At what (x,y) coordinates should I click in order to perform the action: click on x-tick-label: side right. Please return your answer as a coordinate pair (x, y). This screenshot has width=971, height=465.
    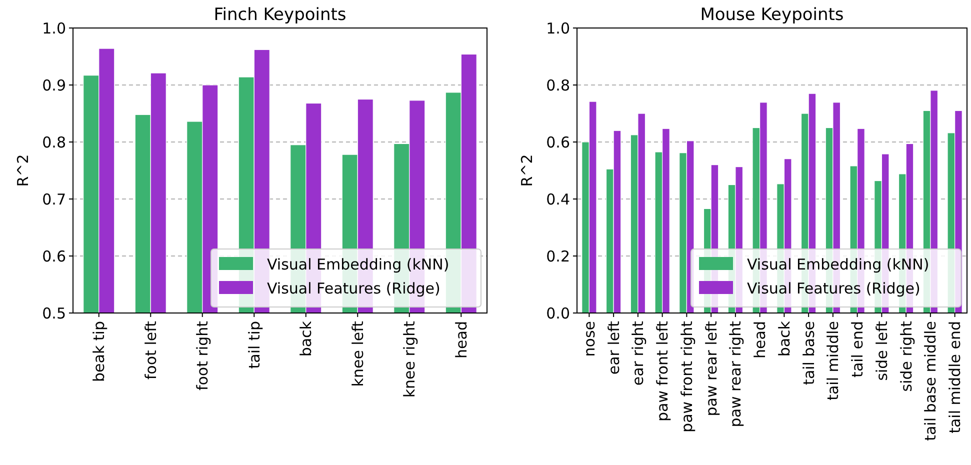
    Looking at the image, I should click on (906, 356).